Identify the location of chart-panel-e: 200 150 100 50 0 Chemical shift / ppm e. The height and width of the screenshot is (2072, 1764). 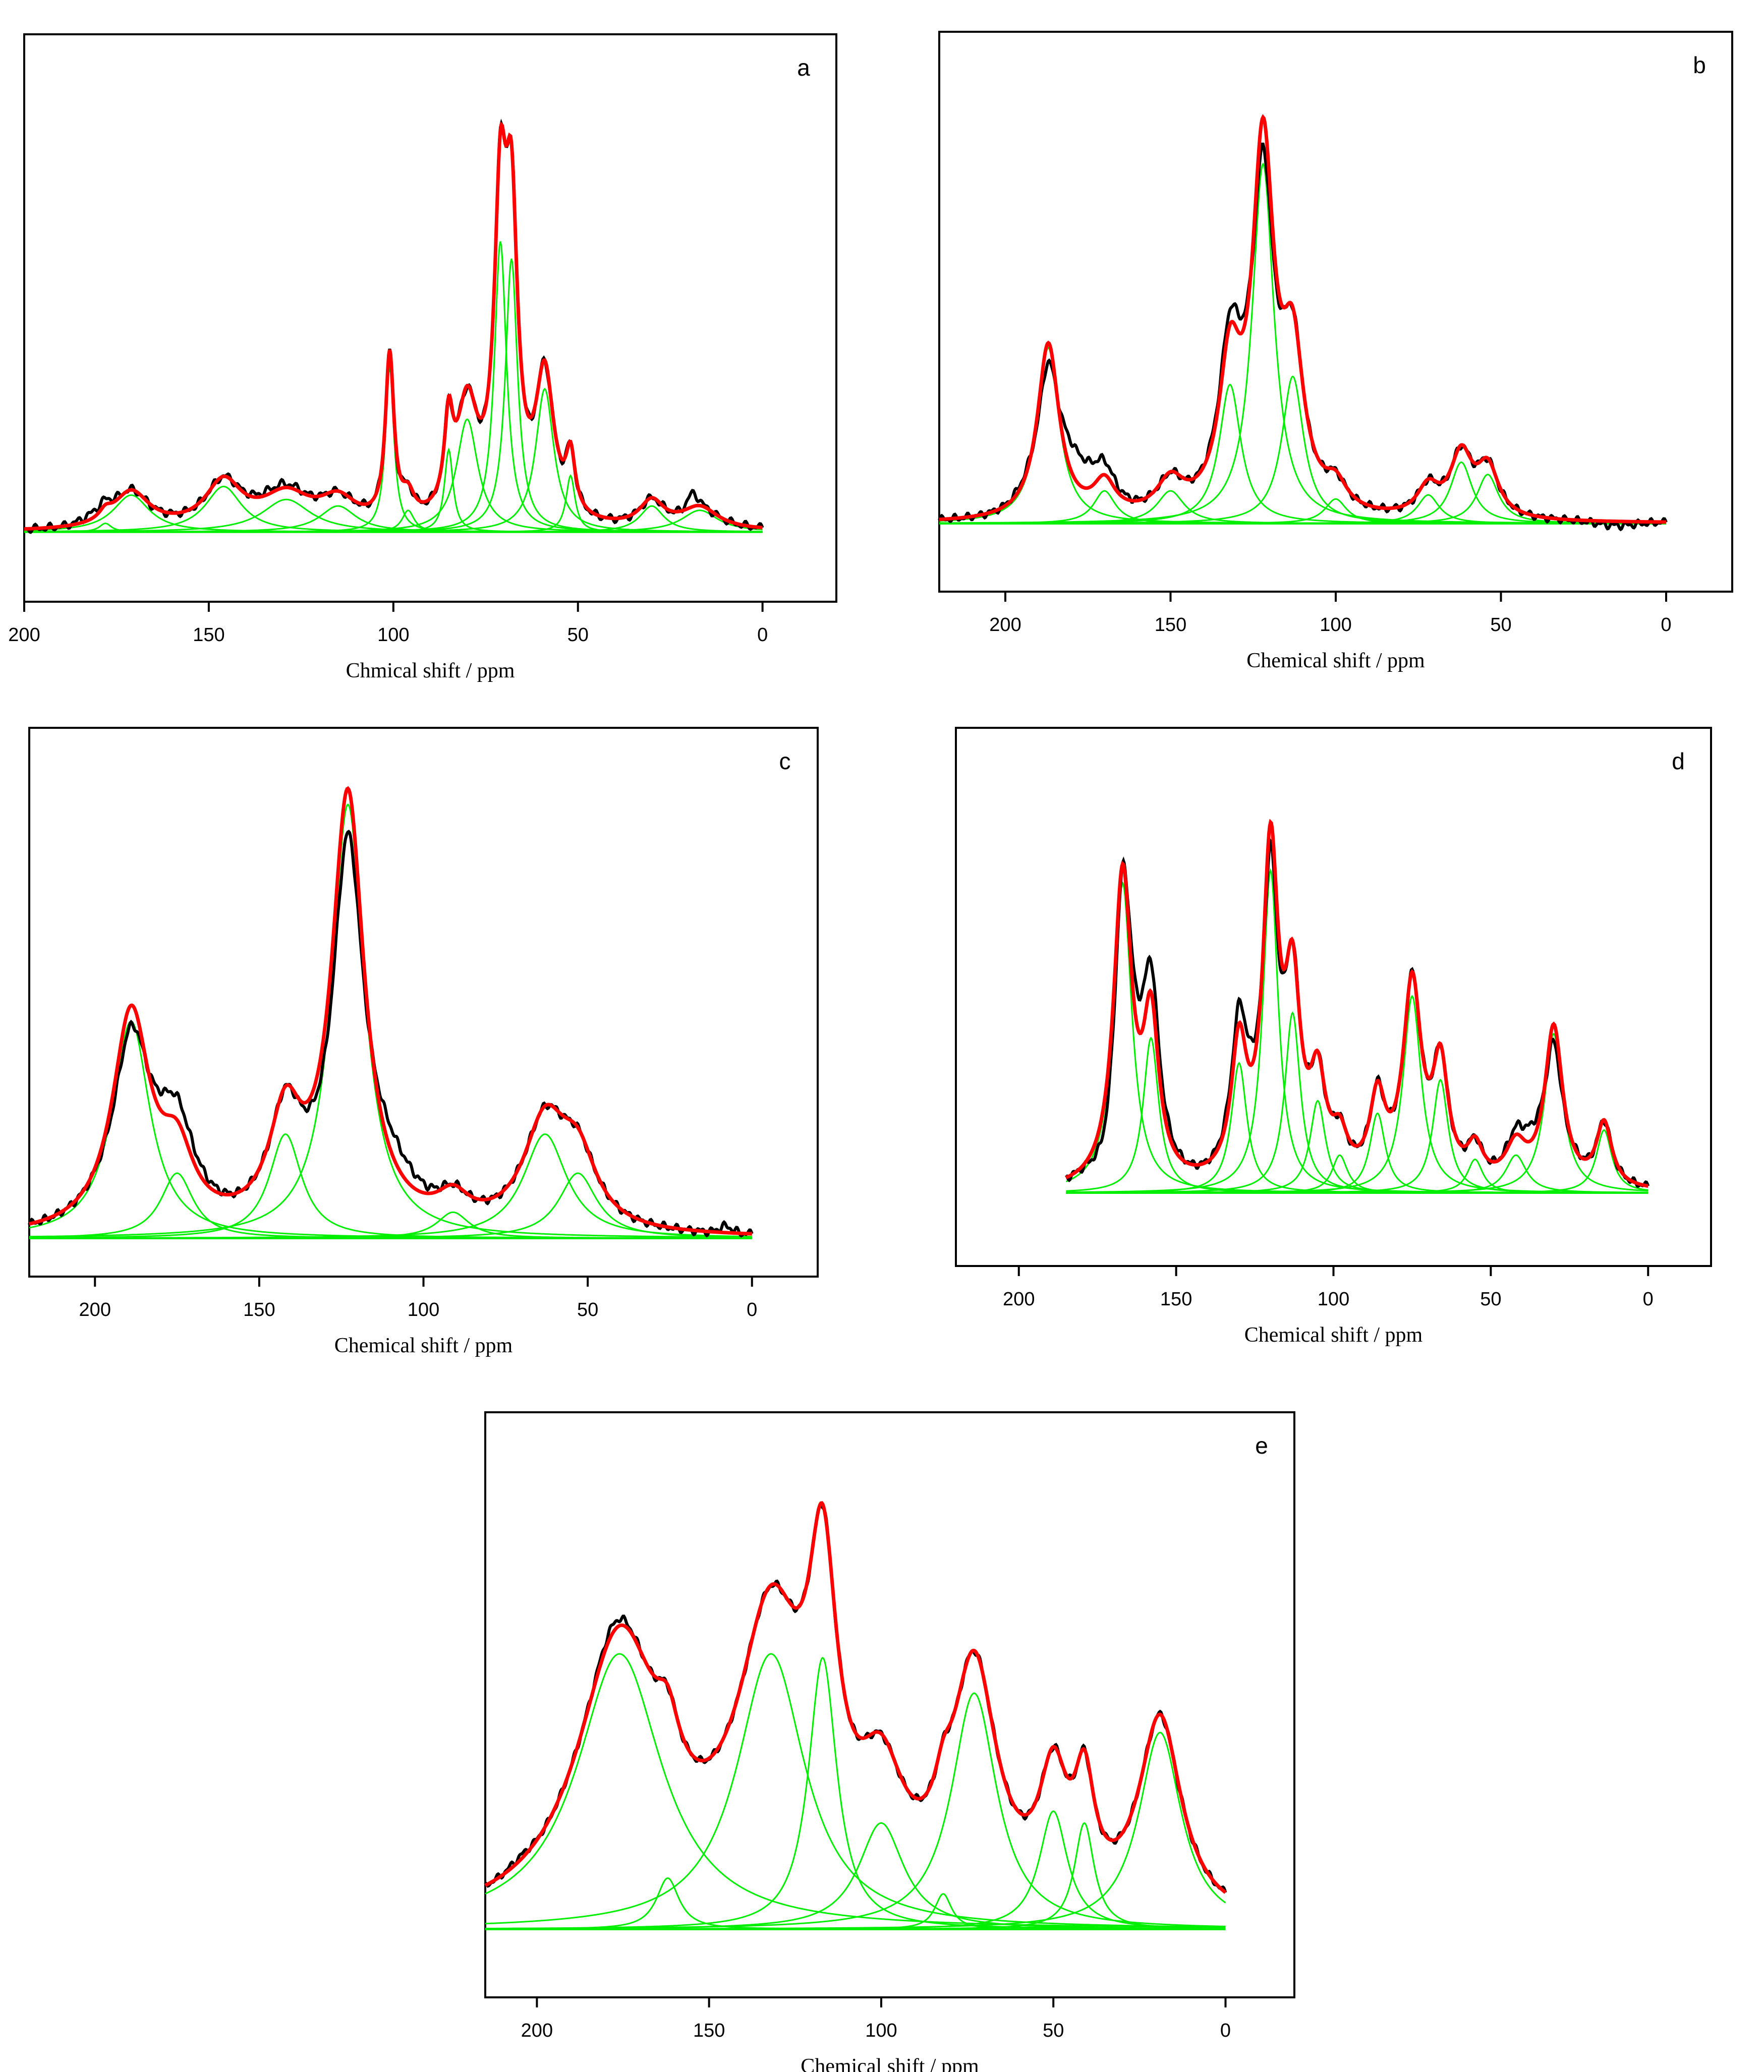
(889, 1741).